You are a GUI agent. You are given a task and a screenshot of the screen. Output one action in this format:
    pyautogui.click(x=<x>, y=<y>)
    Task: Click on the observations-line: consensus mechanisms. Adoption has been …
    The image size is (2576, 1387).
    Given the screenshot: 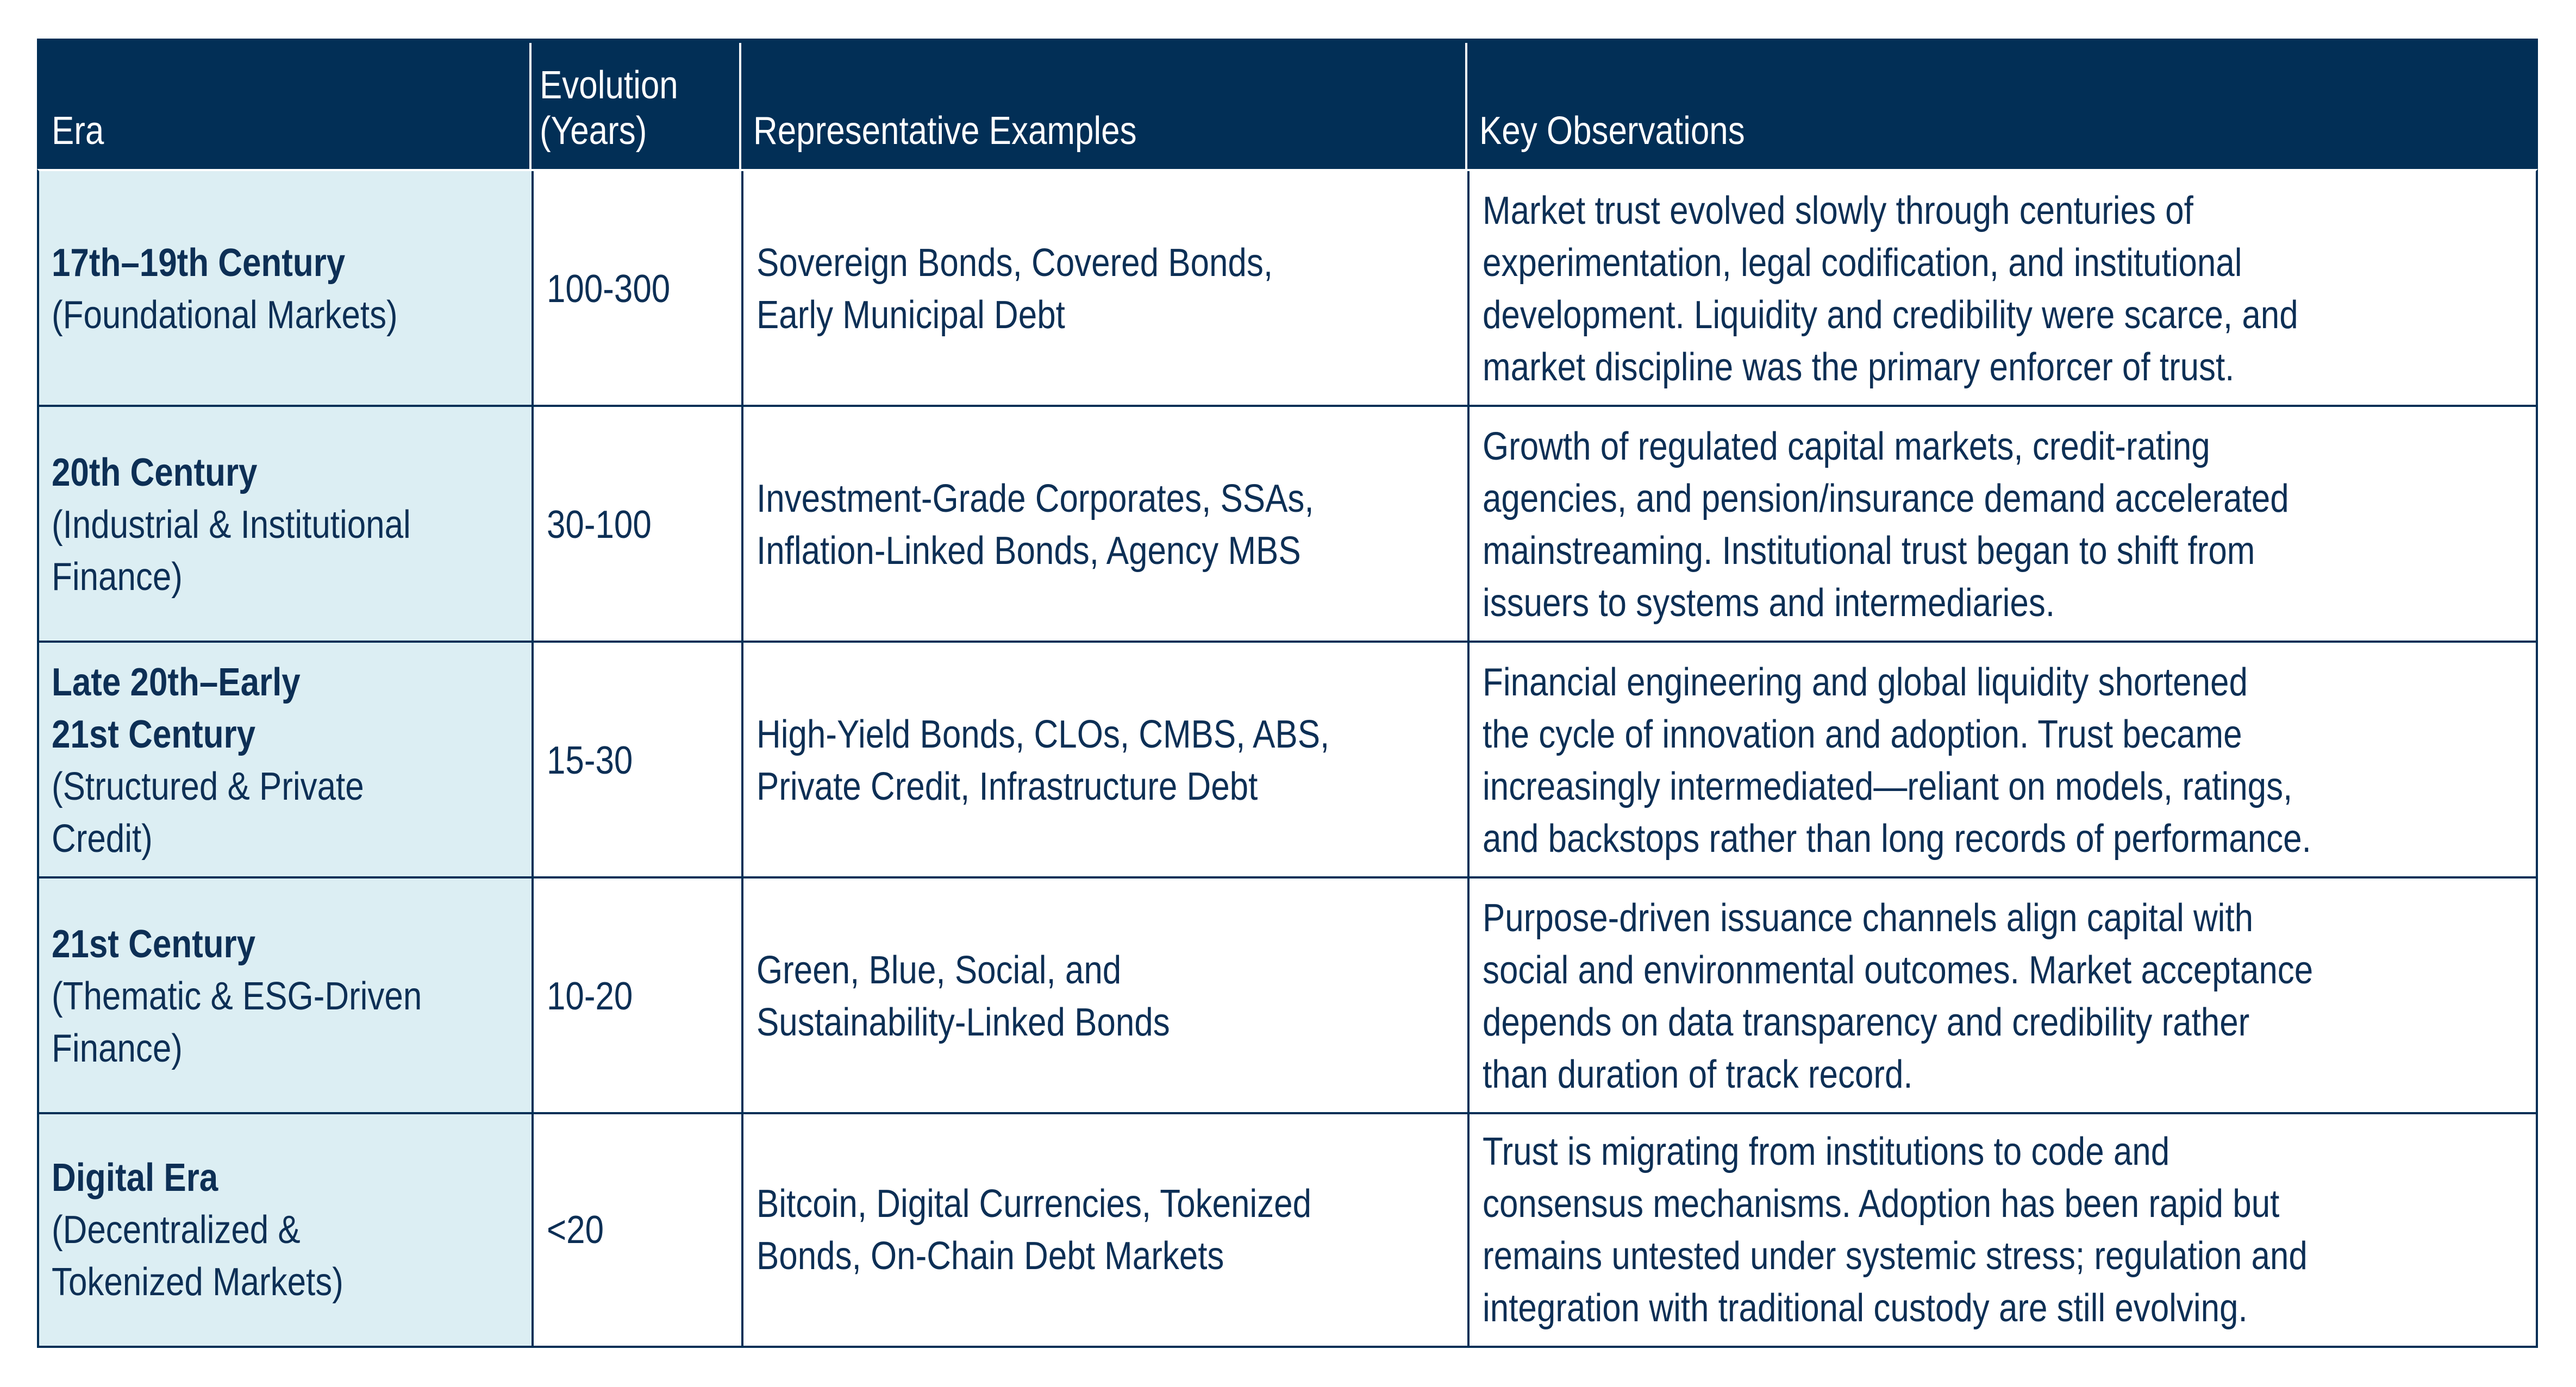 What is the action you would take?
    pyautogui.click(x=1881, y=1204)
    